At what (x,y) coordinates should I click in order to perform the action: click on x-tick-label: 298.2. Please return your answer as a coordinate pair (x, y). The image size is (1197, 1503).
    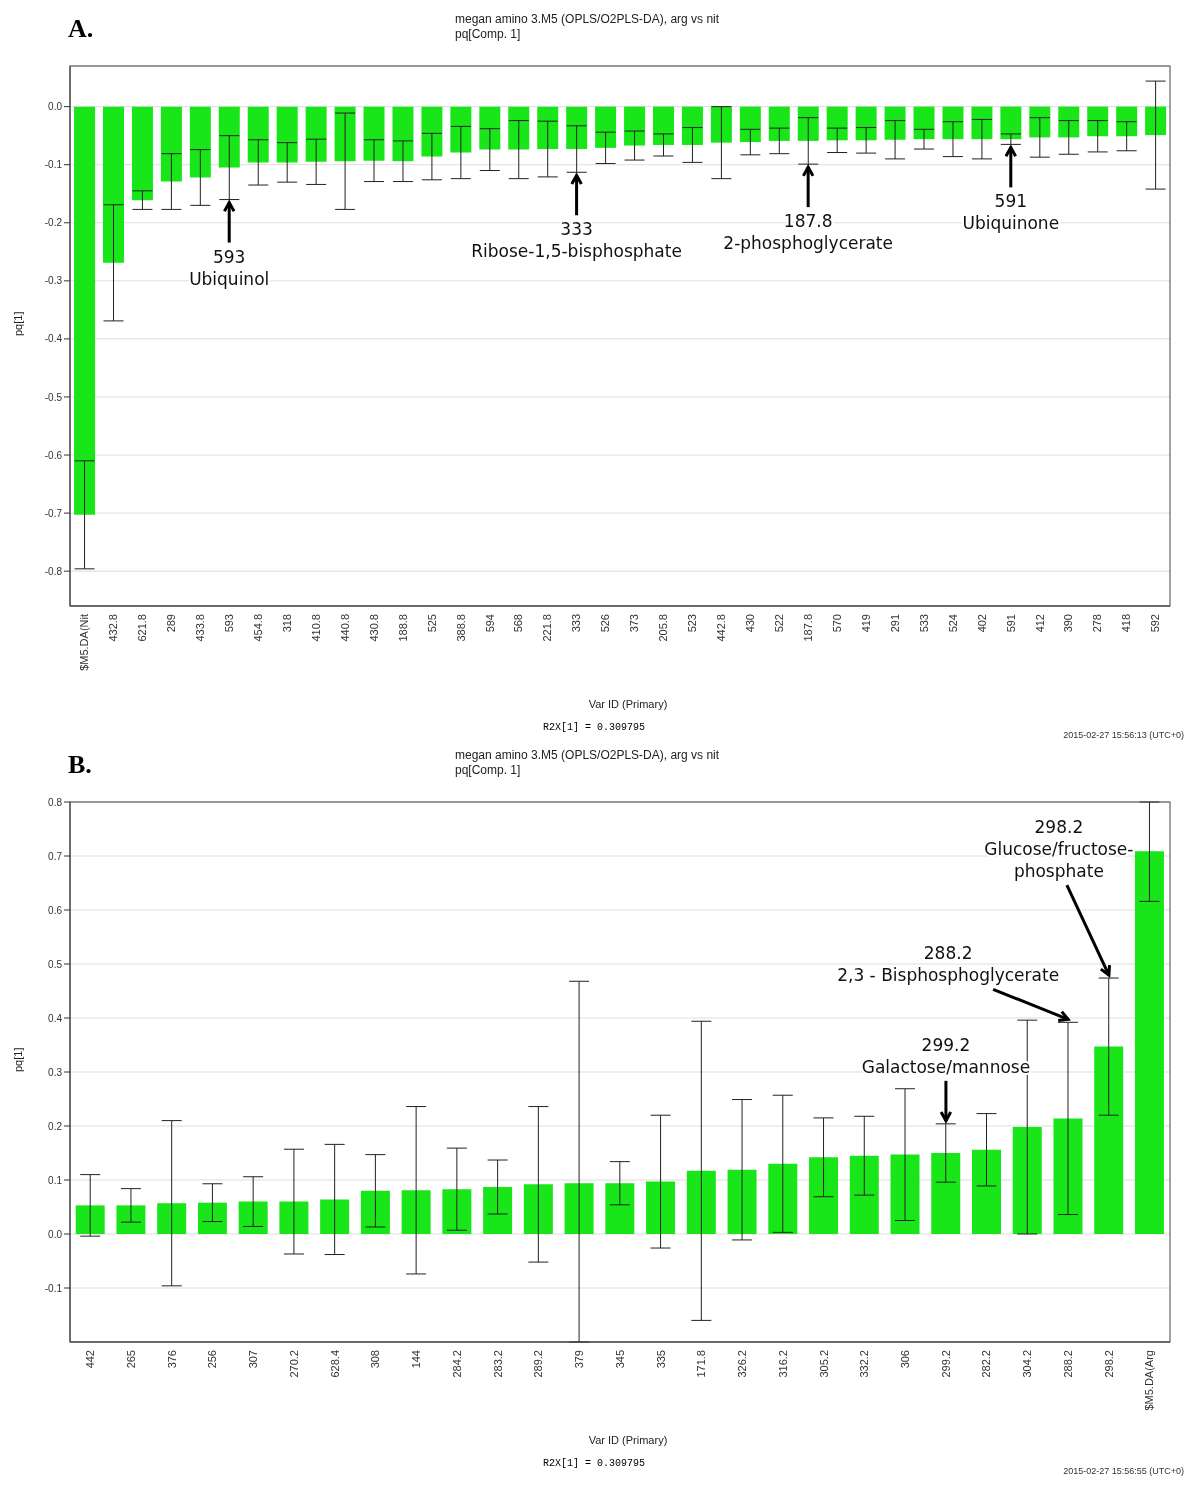
    Looking at the image, I should click on (1108, 1364).